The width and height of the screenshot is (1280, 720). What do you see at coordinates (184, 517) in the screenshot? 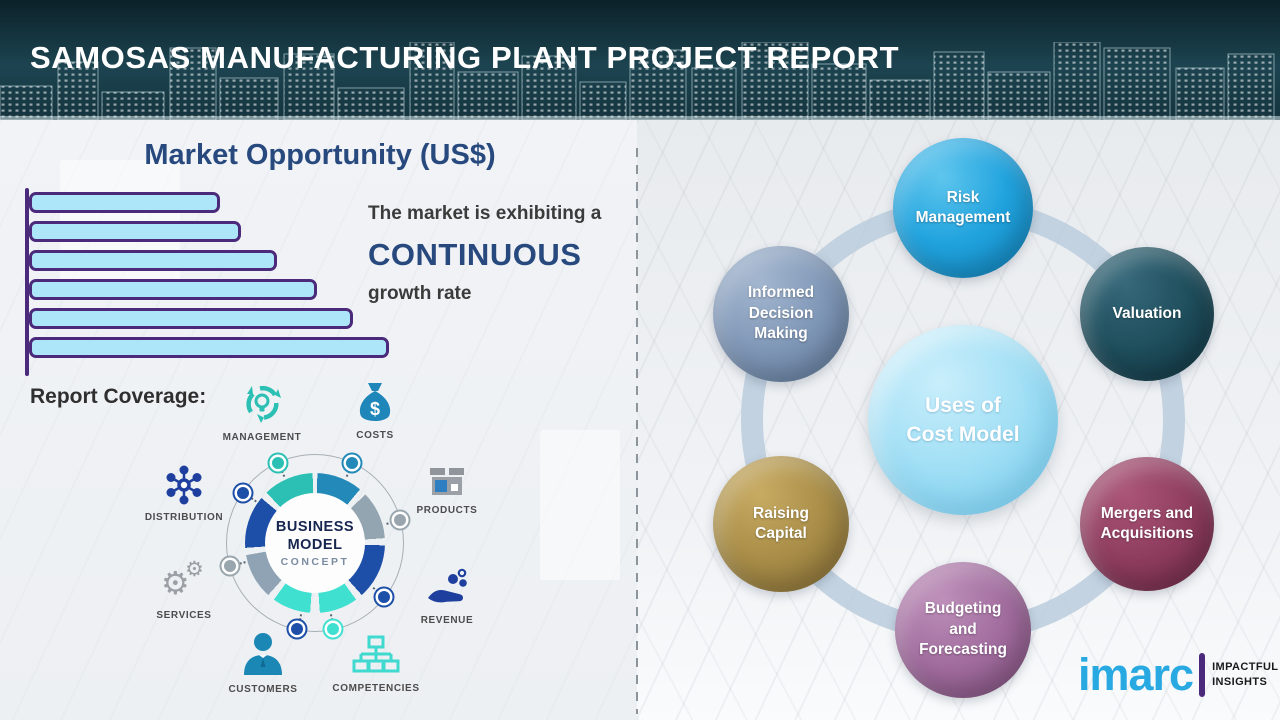
I see `coverage-item-label: DISTRIBUTION` at bounding box center [184, 517].